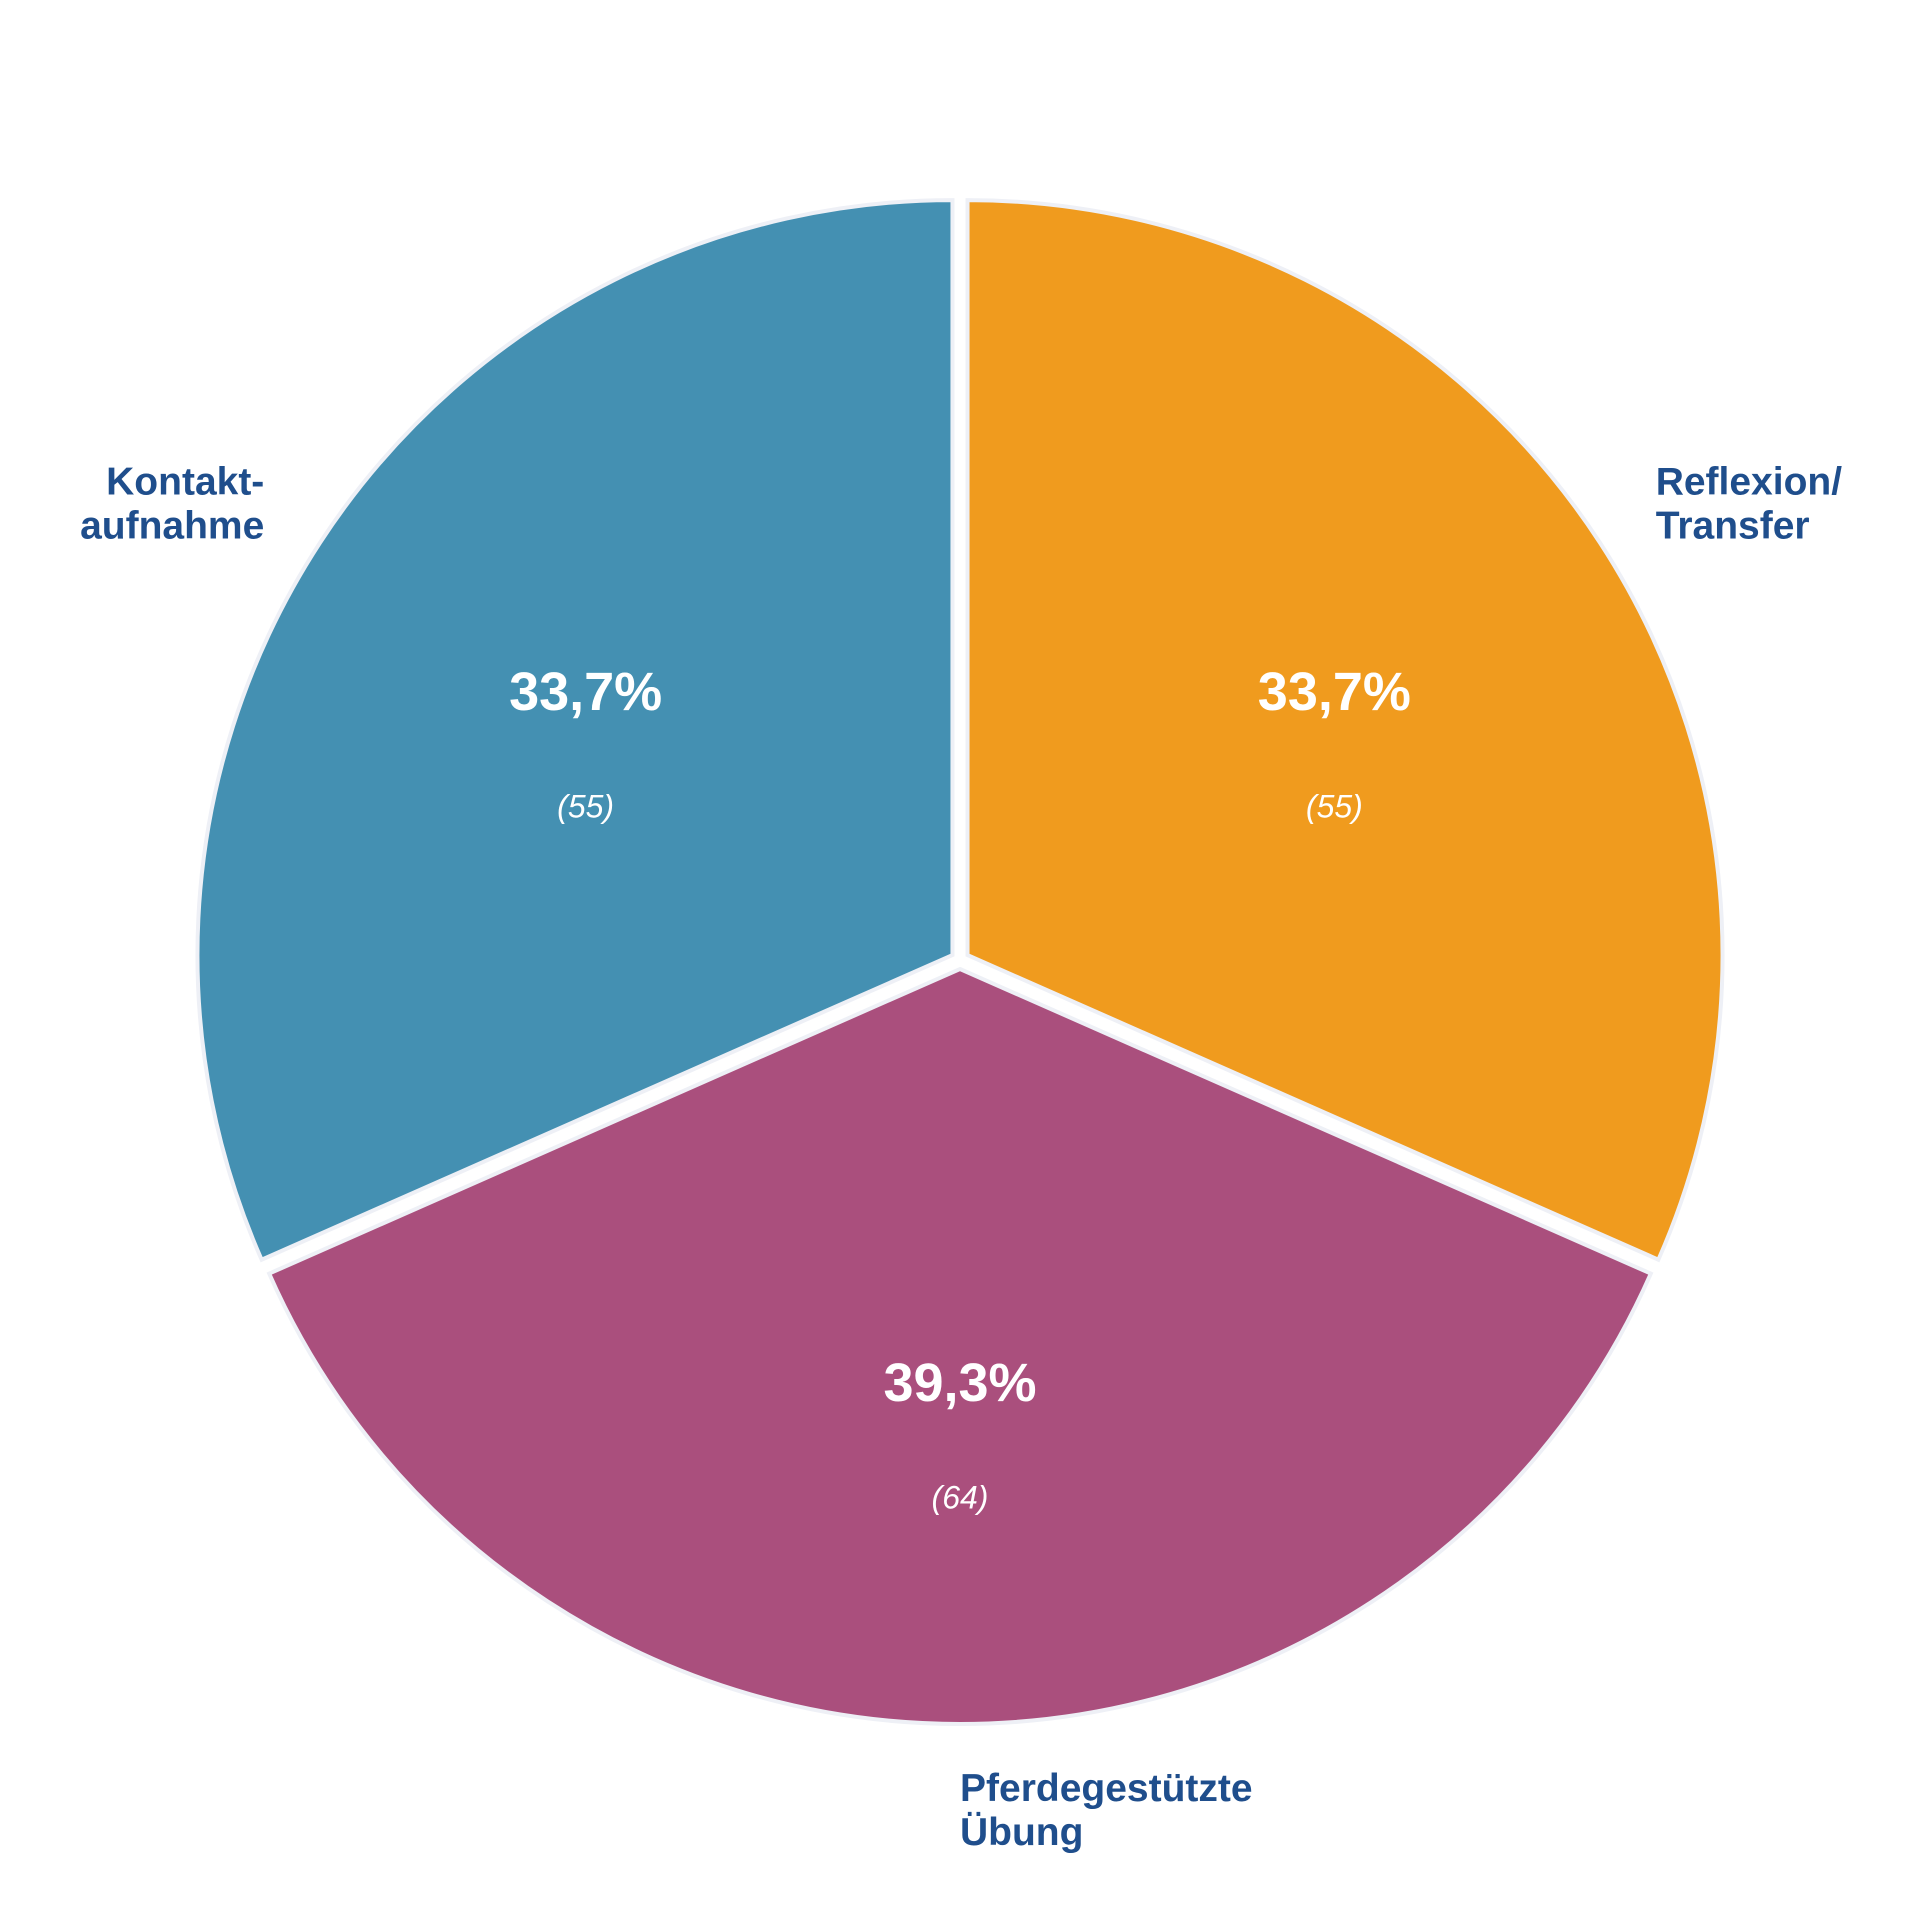 This screenshot has height=1920, width=1920. What do you see at coordinates (172, 526) in the screenshot?
I see `category-label: aufnahme` at bounding box center [172, 526].